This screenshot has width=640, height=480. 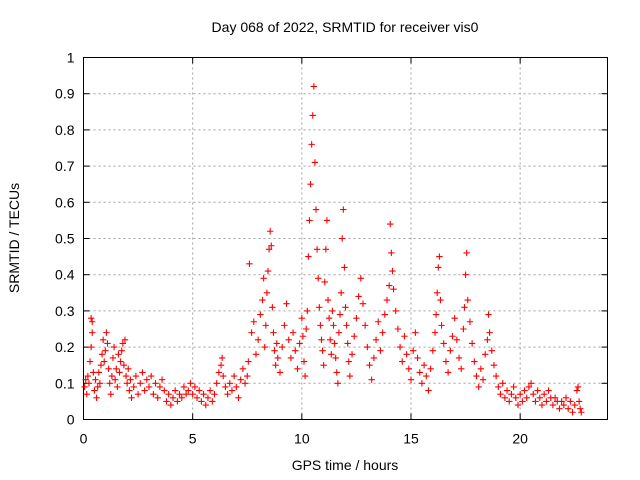 What do you see at coordinates (193, 439) in the screenshot?
I see `x-tick-label: 5` at bounding box center [193, 439].